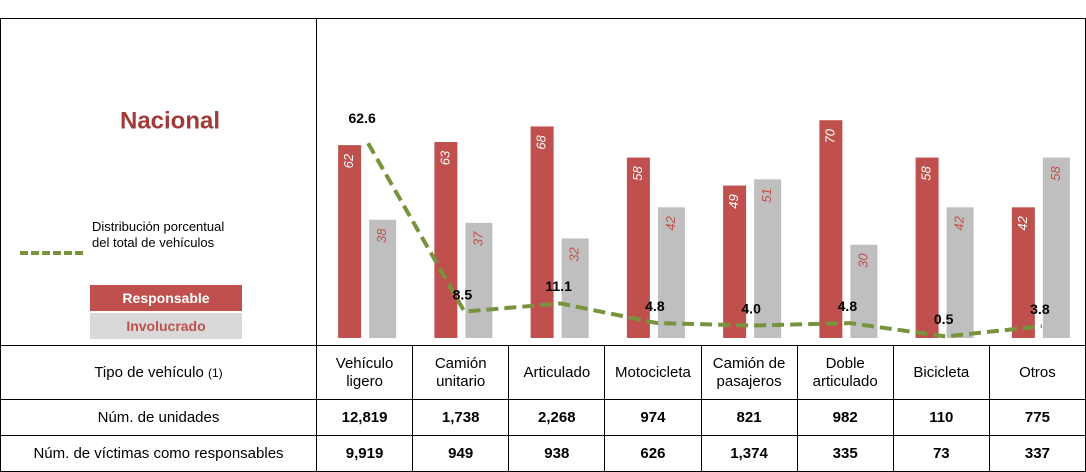 This screenshot has height=472, width=1086. I want to click on table-cell: 982, so click(845, 417).